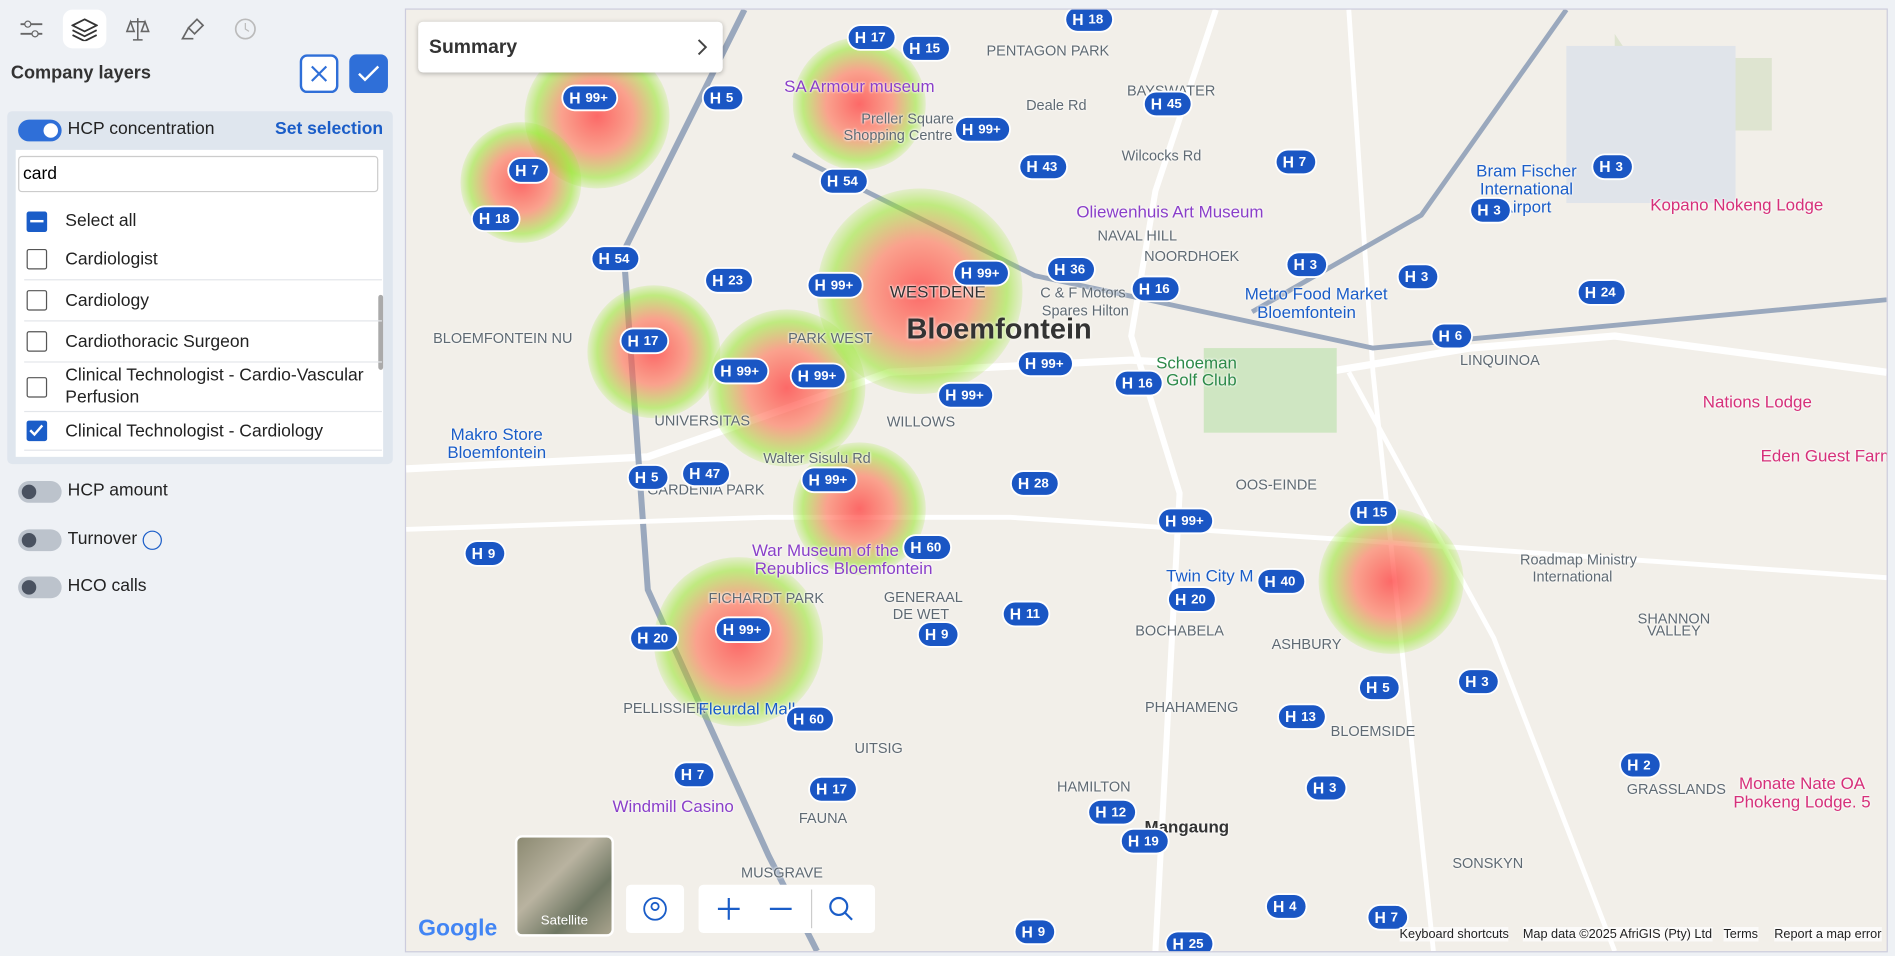  Describe the element at coordinates (198, 174) in the screenshot. I see `search-input: card` at that location.